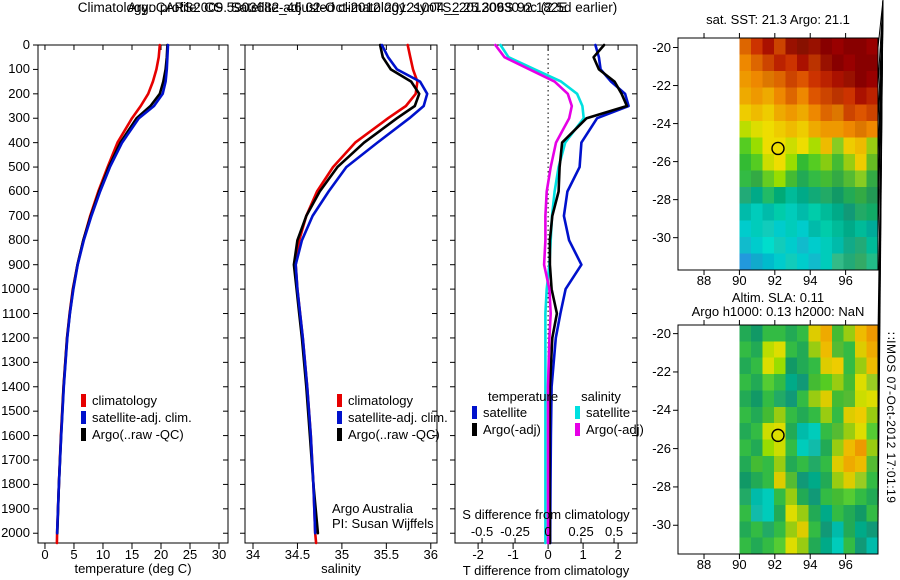 The height and width of the screenshot is (580, 900). What do you see at coordinates (190, 554) in the screenshot?
I see `x-tick-label: 25` at bounding box center [190, 554].